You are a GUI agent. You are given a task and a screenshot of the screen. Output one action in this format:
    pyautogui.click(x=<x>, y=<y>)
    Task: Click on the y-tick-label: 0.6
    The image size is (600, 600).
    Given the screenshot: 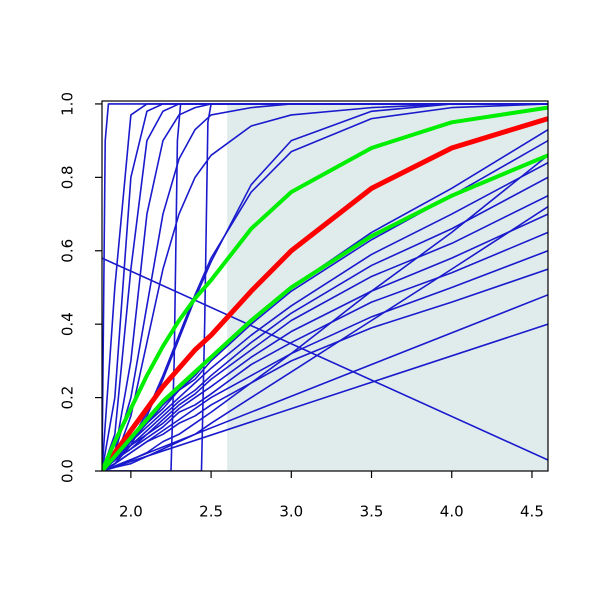 What is the action you would take?
    pyautogui.click(x=68, y=251)
    